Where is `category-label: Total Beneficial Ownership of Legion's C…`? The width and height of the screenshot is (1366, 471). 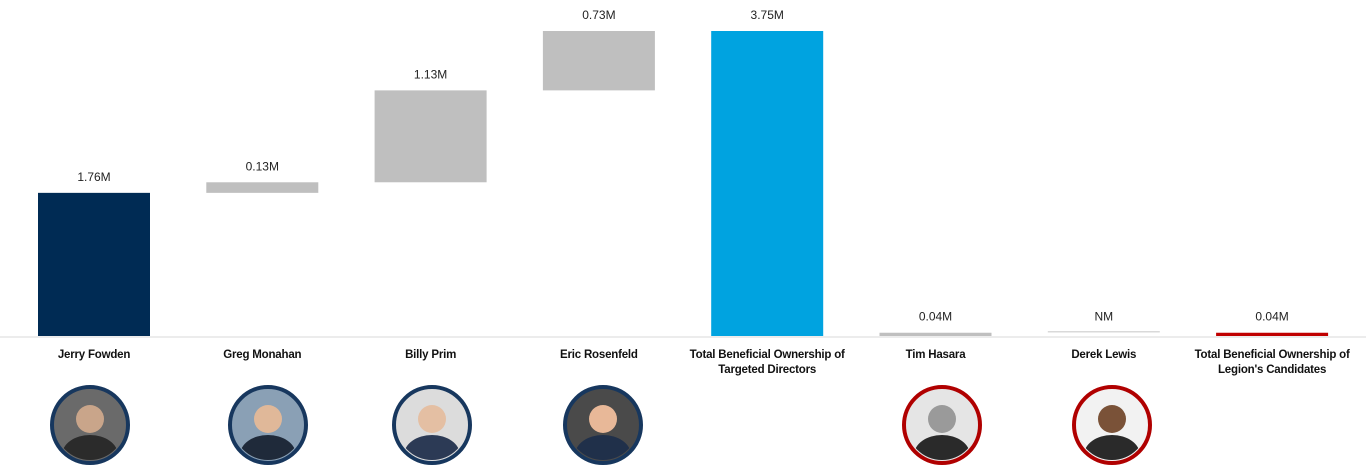 category-label: Total Beneficial Ownership of Legion's C… is located at coordinates (1272, 362).